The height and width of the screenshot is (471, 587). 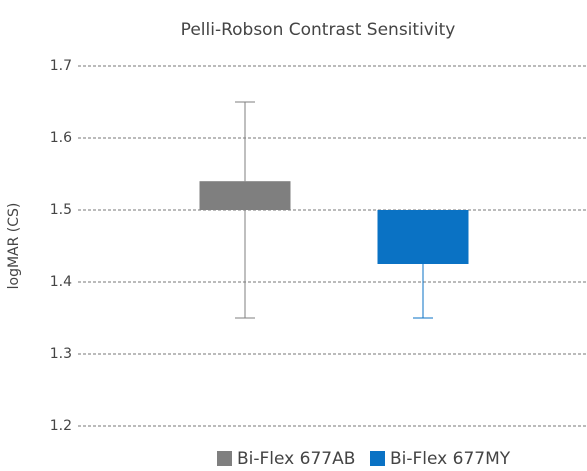 I want to click on y-tick-label: 1.2, so click(x=61, y=426).